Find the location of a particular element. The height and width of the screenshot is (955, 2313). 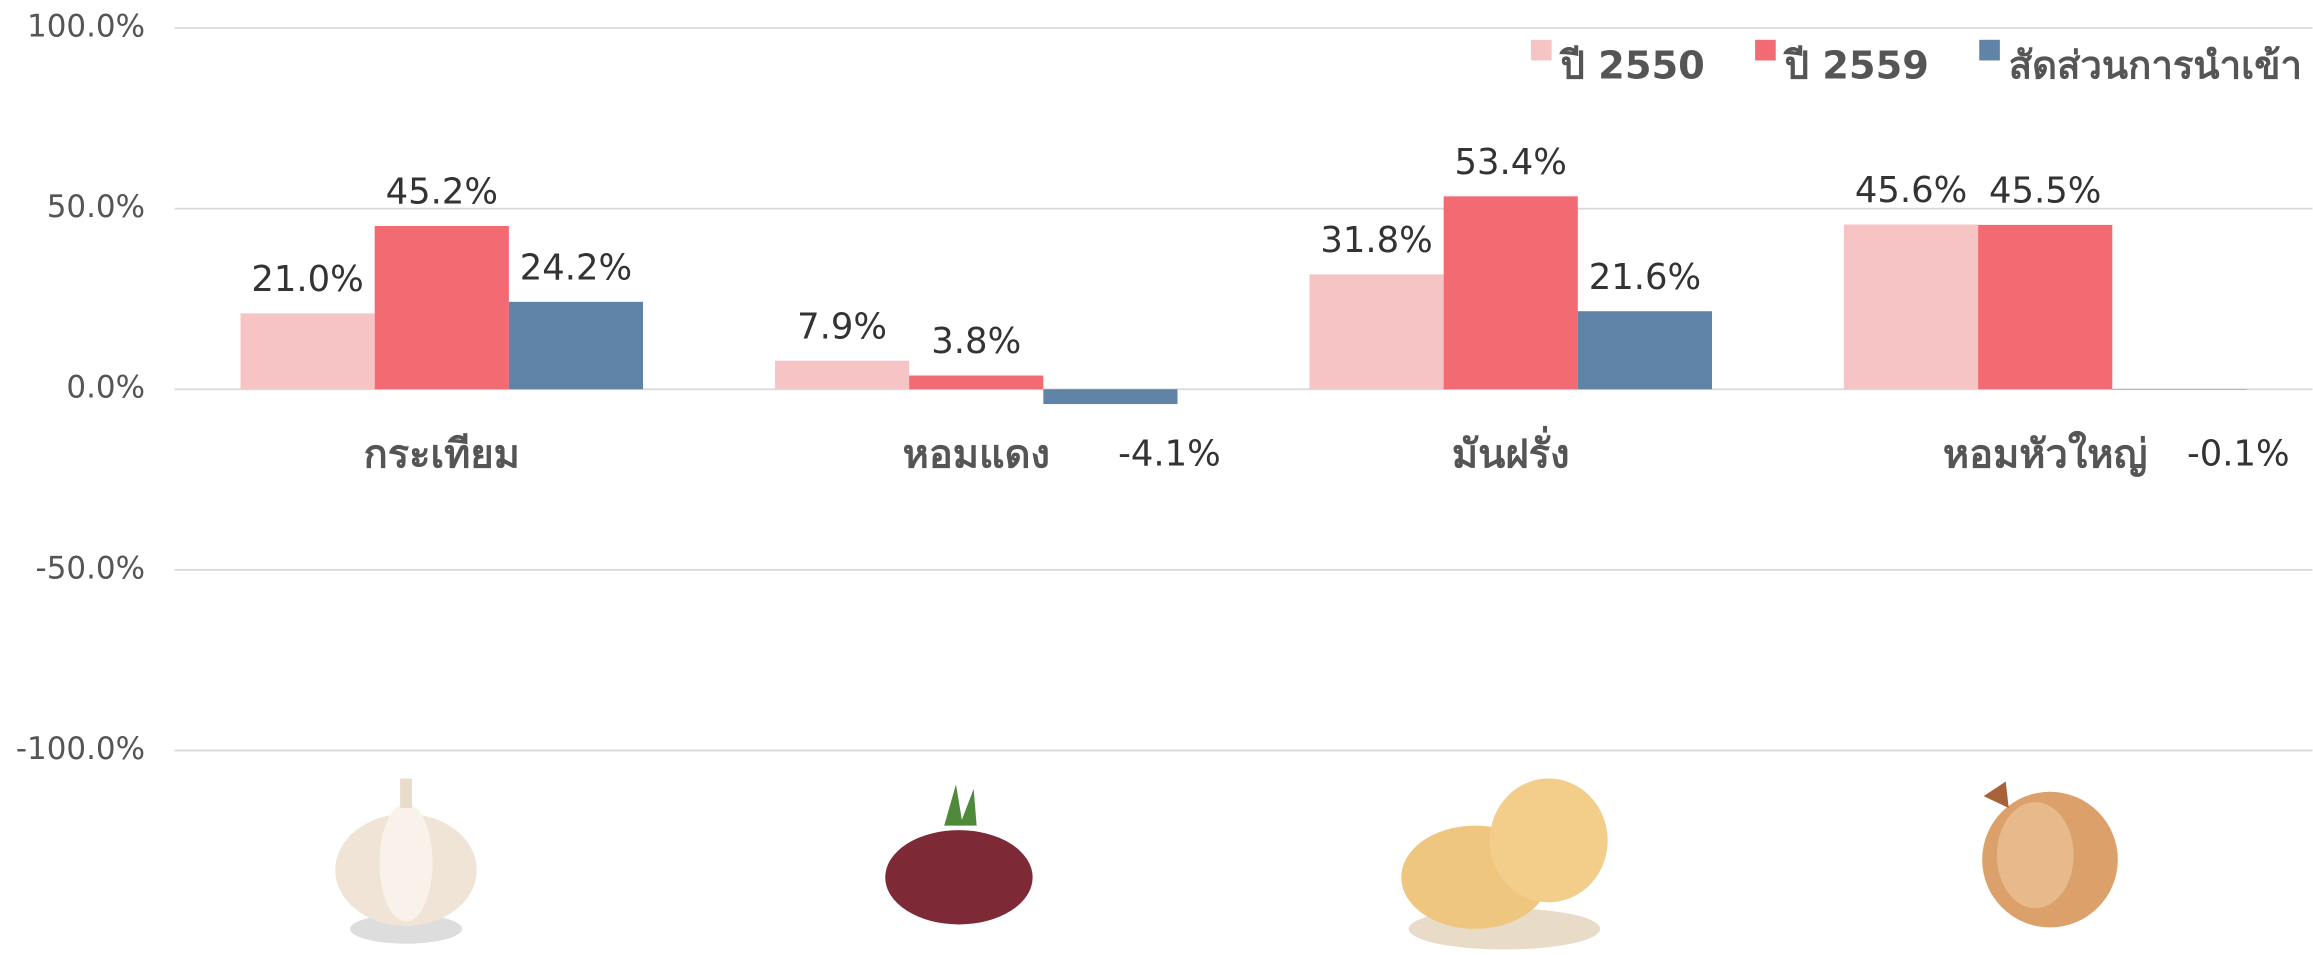

legend-label: ปี 2559 is located at coordinates (1856, 65).